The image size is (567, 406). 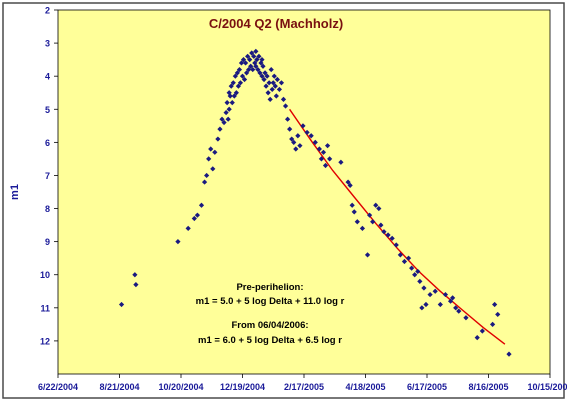 What do you see at coordinates (47, 44) in the screenshot?
I see `y-tick-label: 3` at bounding box center [47, 44].